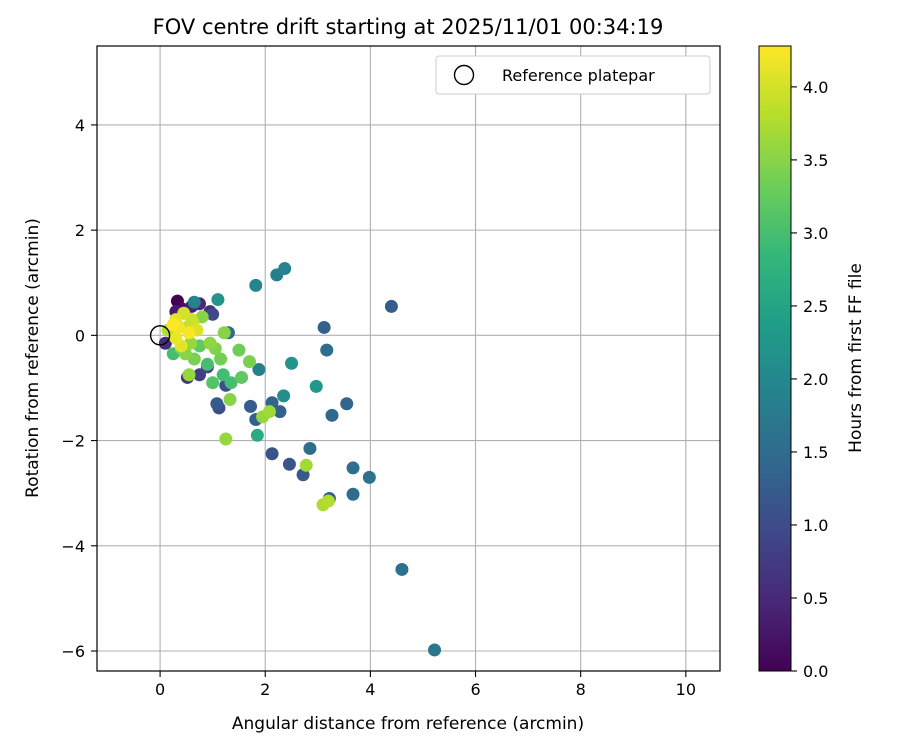  Describe the element at coordinates (815, 671) in the screenshot. I see `colorbar-tick-label: 0.0` at that location.